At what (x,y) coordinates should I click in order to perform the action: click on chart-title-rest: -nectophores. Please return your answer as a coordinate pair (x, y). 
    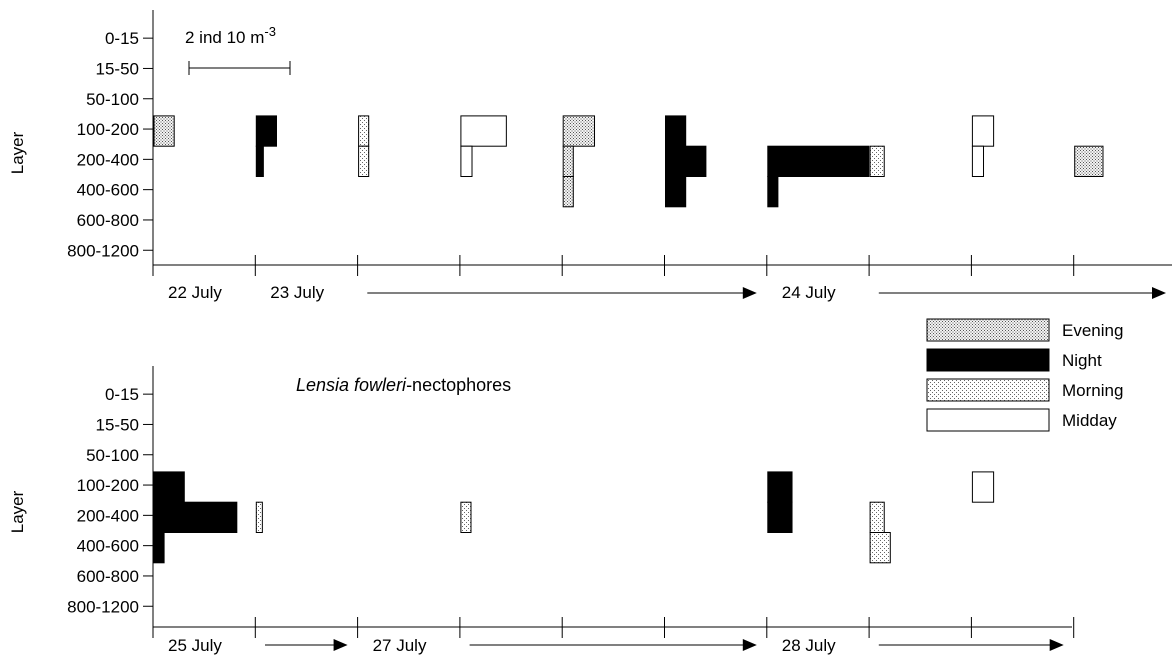
    Looking at the image, I should click on (458, 385).